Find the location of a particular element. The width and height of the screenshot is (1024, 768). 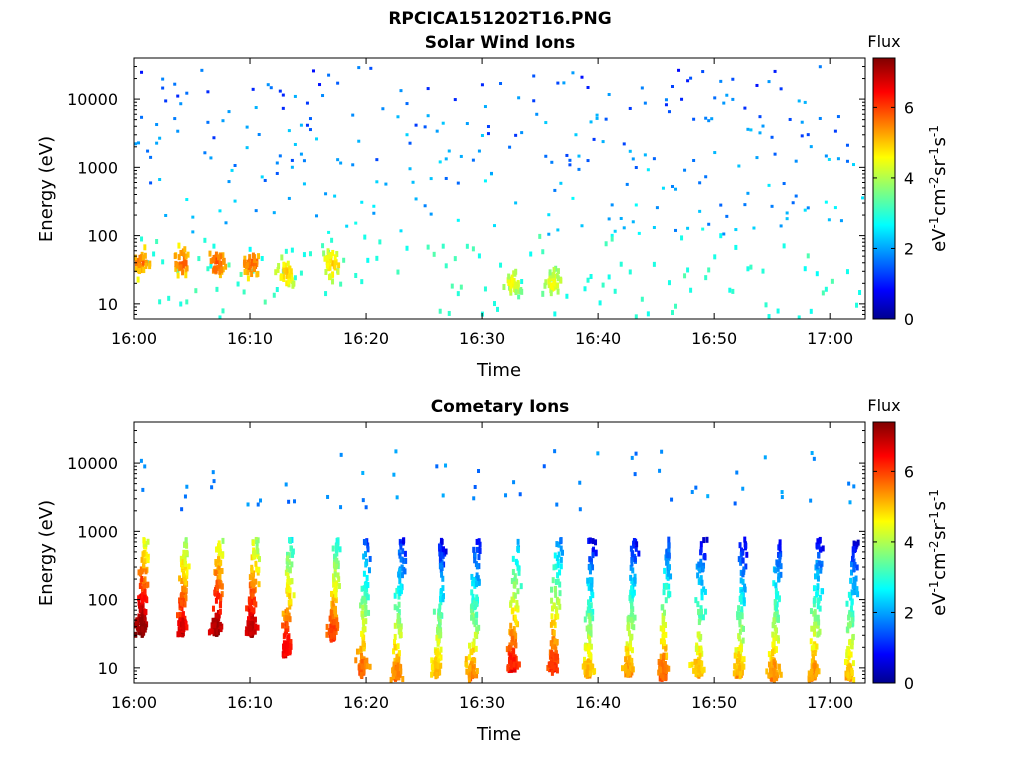

x-tick-label: 16:20 is located at coordinates (366, 702).